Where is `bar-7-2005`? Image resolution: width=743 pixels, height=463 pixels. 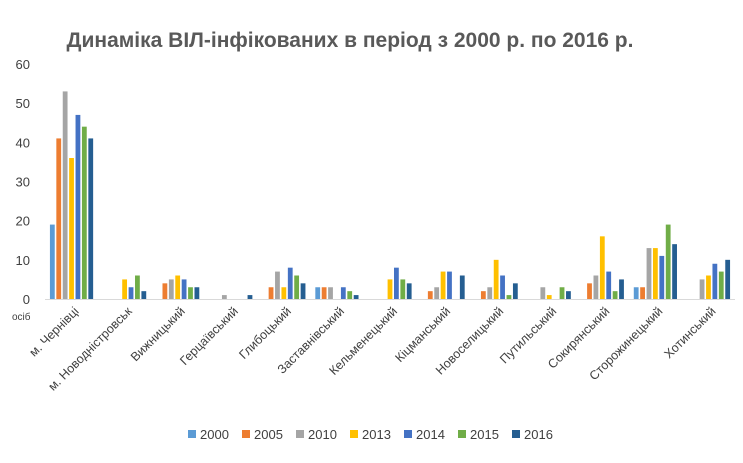 bar-7-2005 is located at coordinates (430, 295).